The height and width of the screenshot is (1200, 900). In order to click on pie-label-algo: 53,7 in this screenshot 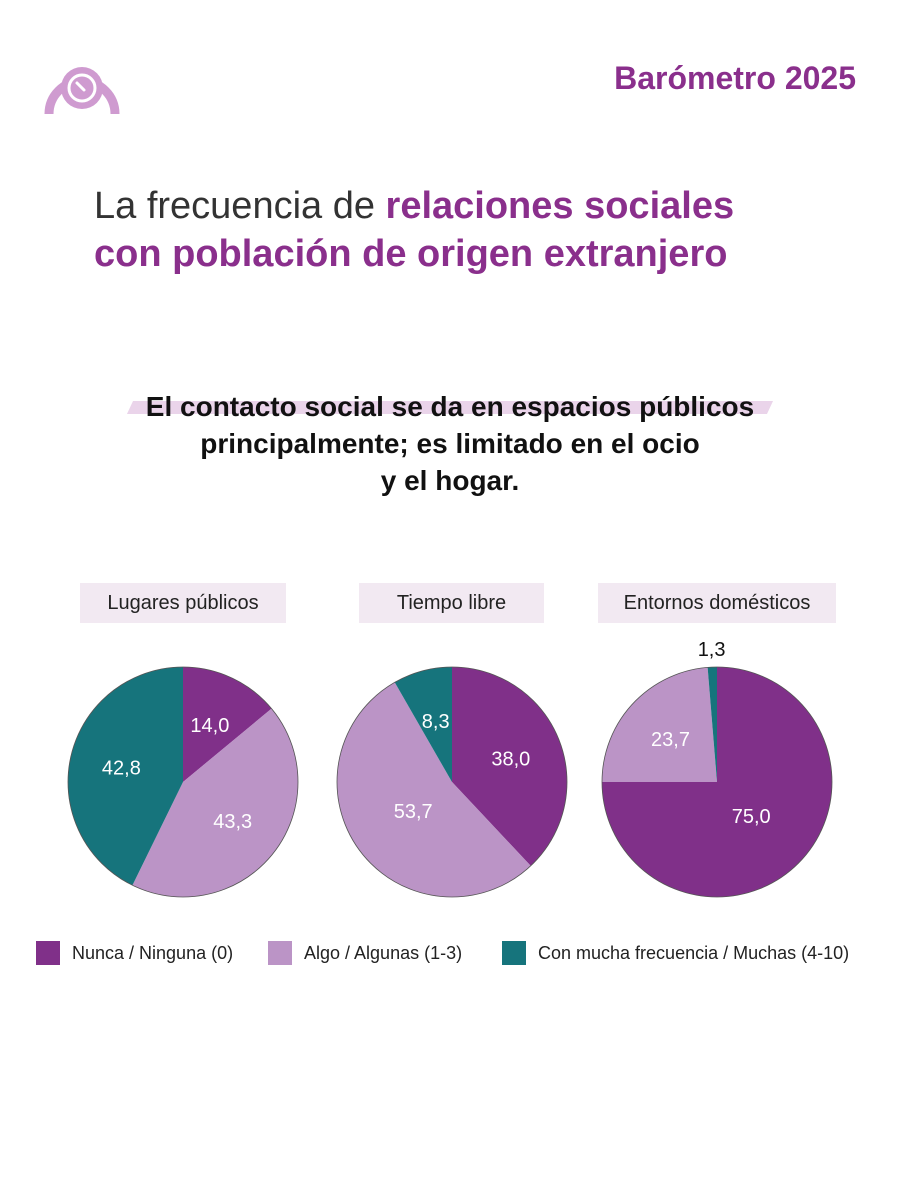, I will do `click(413, 812)`.